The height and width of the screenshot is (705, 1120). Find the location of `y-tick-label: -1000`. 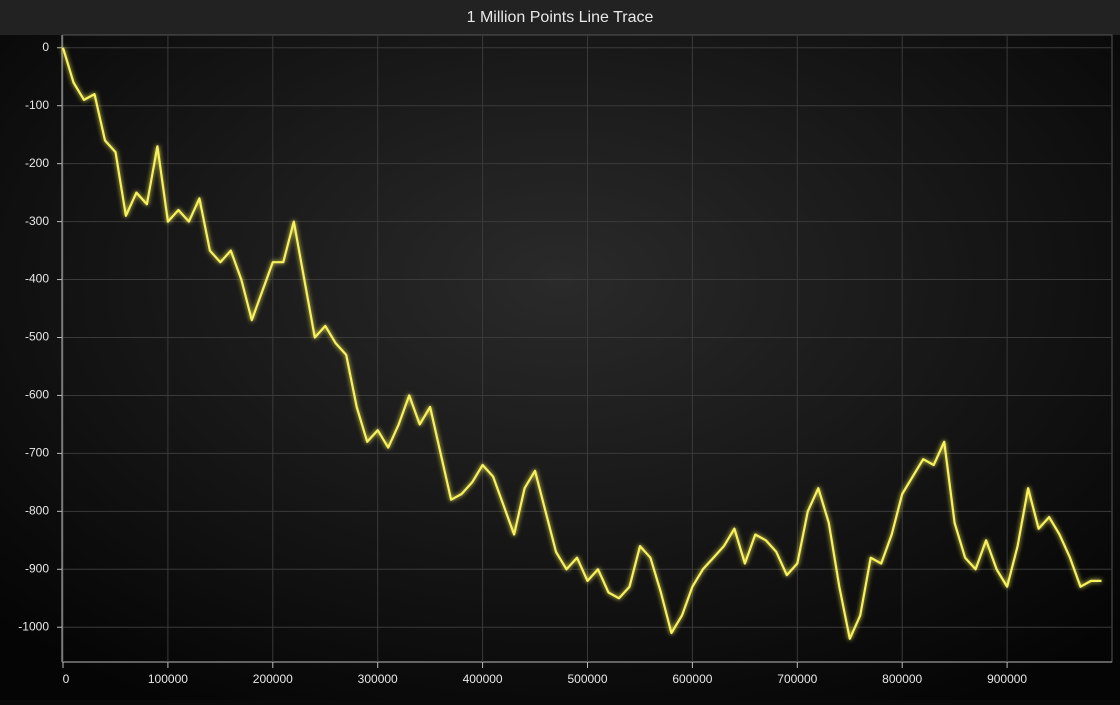

y-tick-label: -1000 is located at coordinates (33, 626).